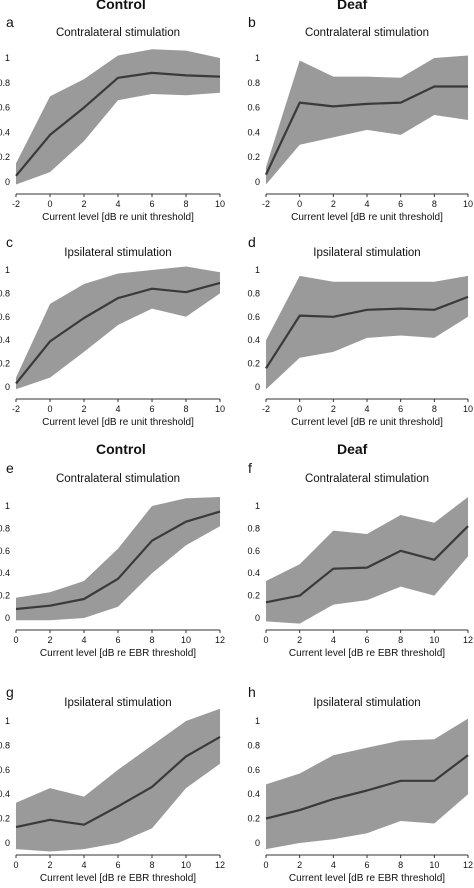 This screenshot has width=474, height=888. What do you see at coordinates (252, 242) in the screenshot?
I see `panel-label-d: d` at bounding box center [252, 242].